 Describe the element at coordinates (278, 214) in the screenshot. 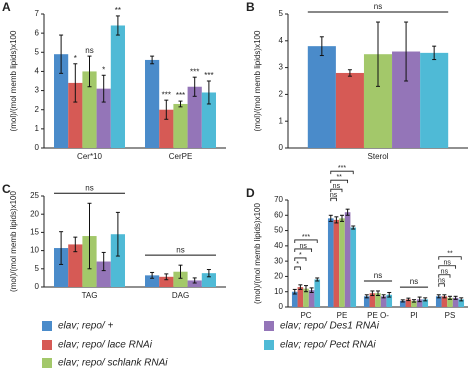

I see `y-tick-label: 60` at that location.